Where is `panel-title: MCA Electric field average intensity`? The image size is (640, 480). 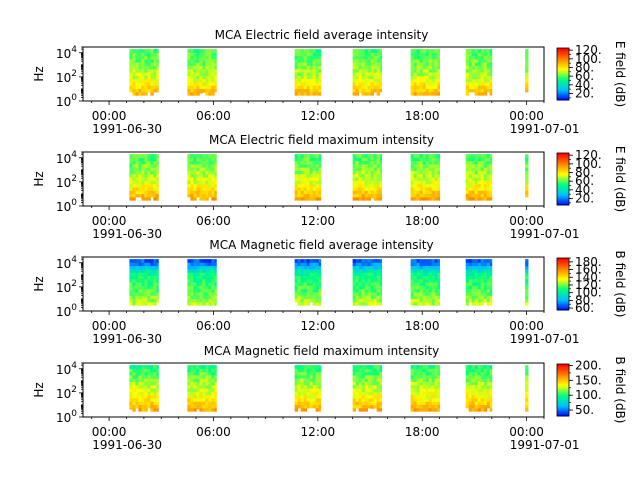
panel-title: MCA Electric field average intensity is located at coordinates (322, 35).